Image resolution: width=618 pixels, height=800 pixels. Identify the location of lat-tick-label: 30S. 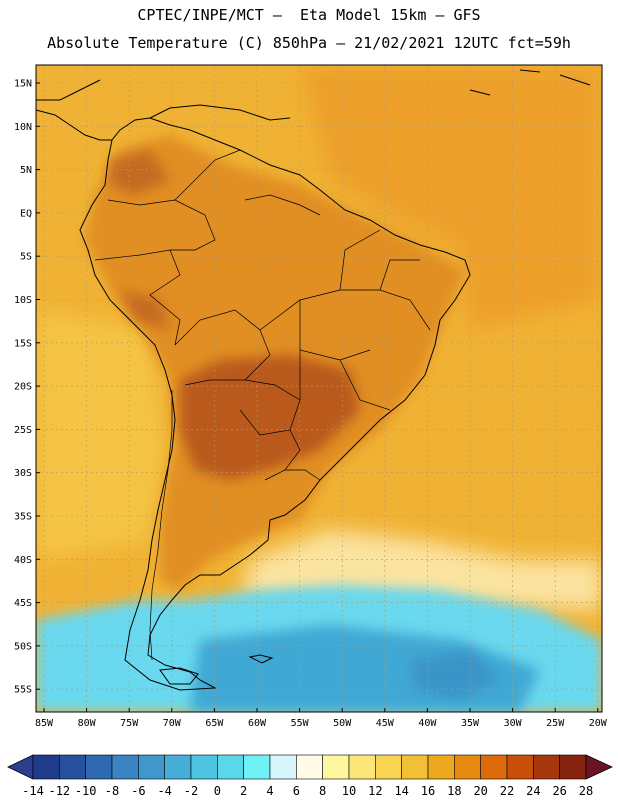
(23, 473).